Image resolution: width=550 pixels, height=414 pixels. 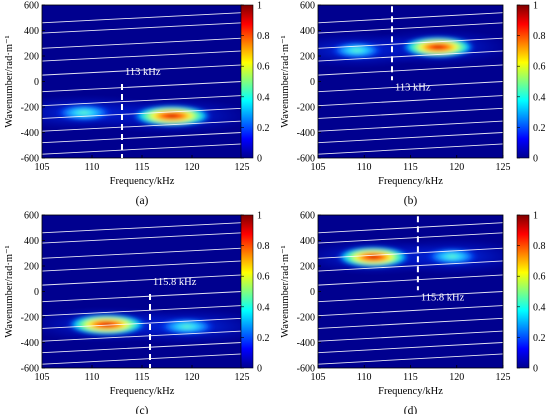 I want to click on panel-label: (d), so click(x=411, y=409).